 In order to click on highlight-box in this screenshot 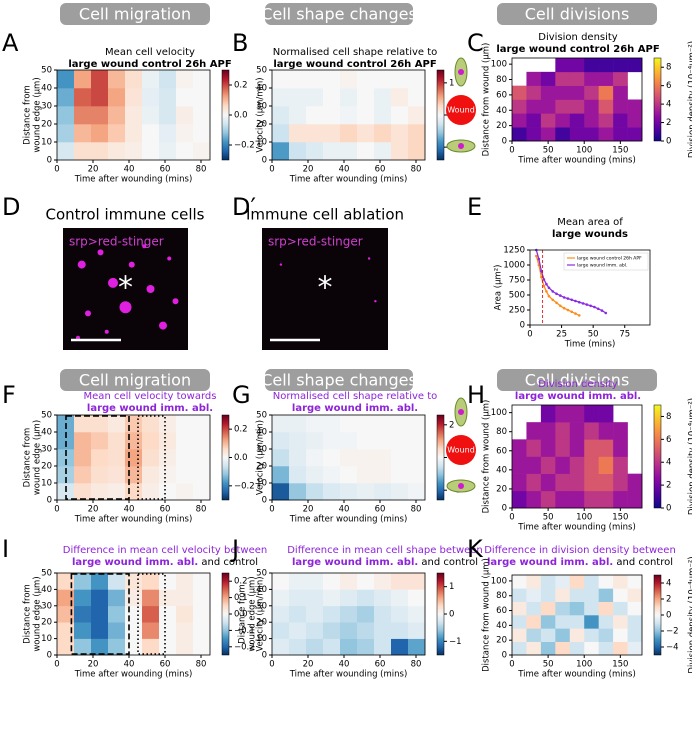, I will do `click(151, 457)`.